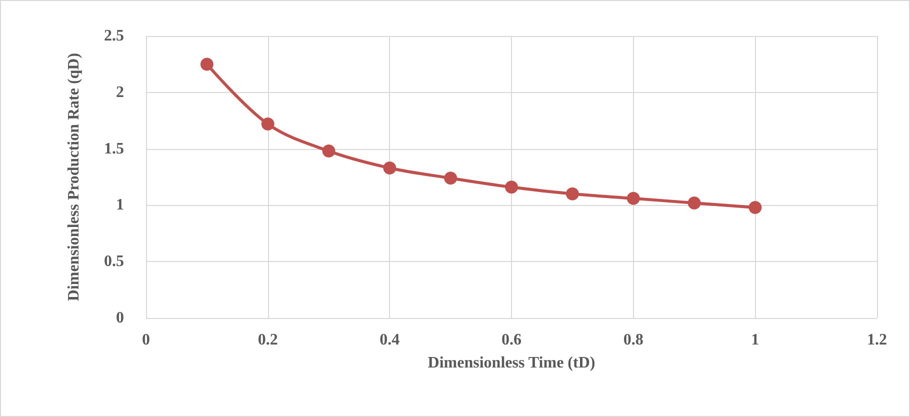 The height and width of the screenshot is (417, 910). I want to click on x-tick-label: 0.6, so click(512, 340).